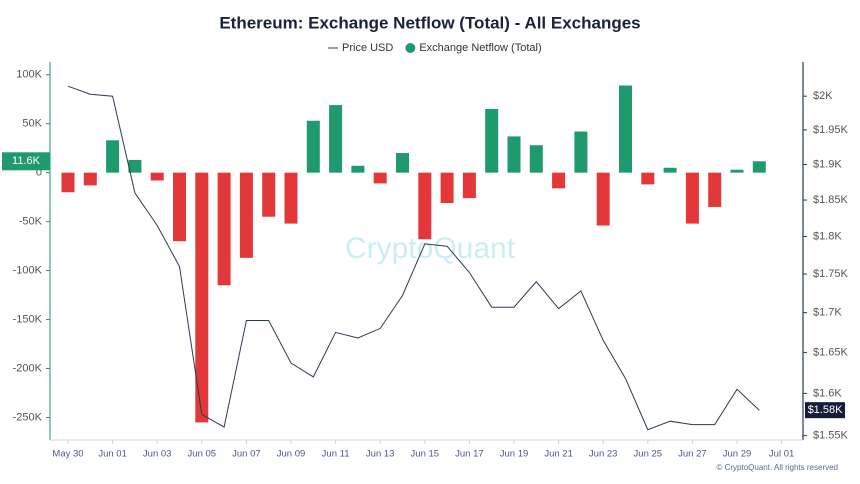  Describe the element at coordinates (425, 454) in the screenshot. I see `x-tick-label: Jun 15` at that location.